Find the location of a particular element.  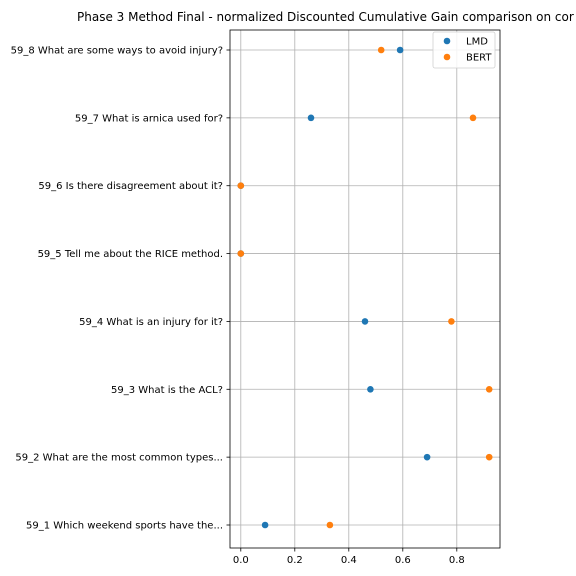

legend-label-bert: BERT is located at coordinates (479, 58).